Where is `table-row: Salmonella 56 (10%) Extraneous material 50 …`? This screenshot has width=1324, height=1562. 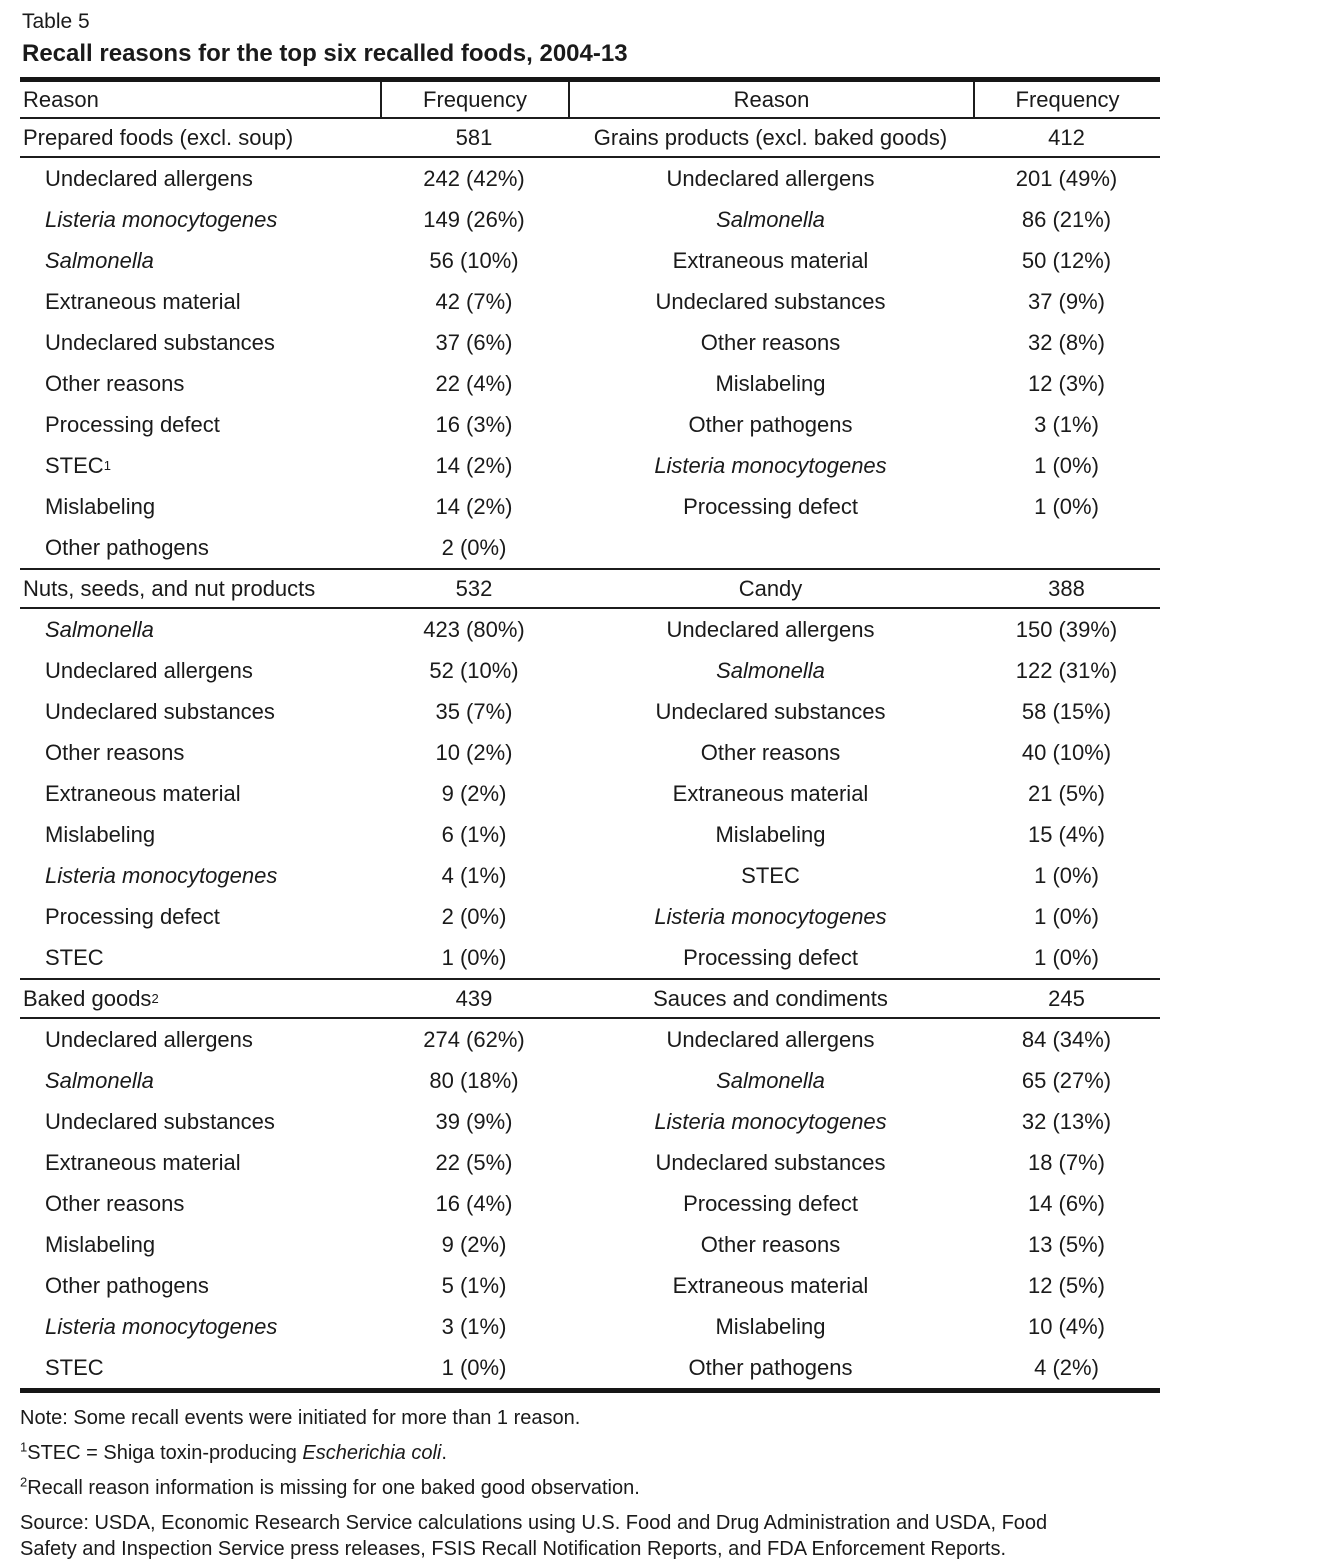 table-row: Salmonella 56 (10%) Extraneous material 50 … is located at coordinates (590, 260).